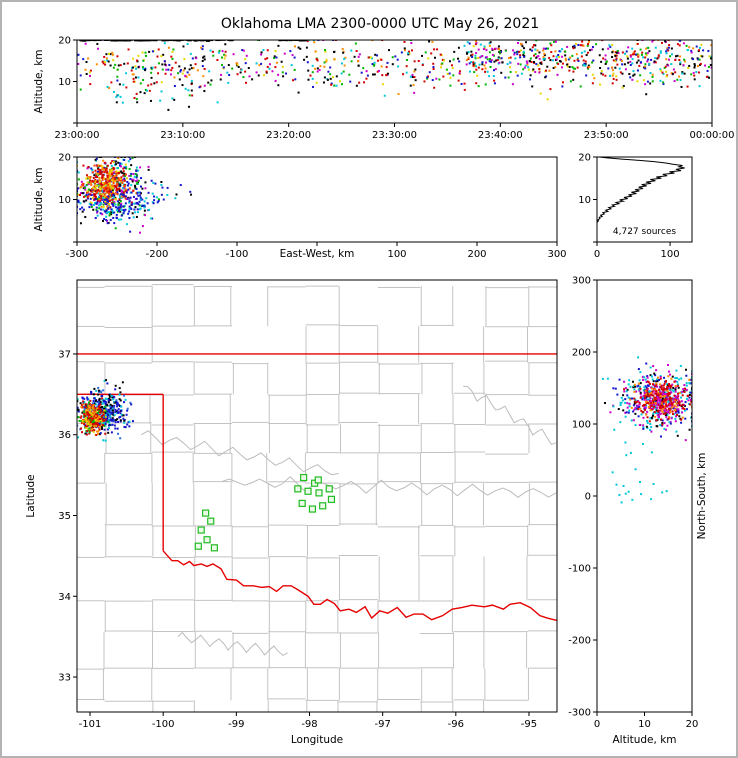 Image resolution: width=738 pixels, height=758 pixels. I want to click on lma-station-markers, so click(265, 512).